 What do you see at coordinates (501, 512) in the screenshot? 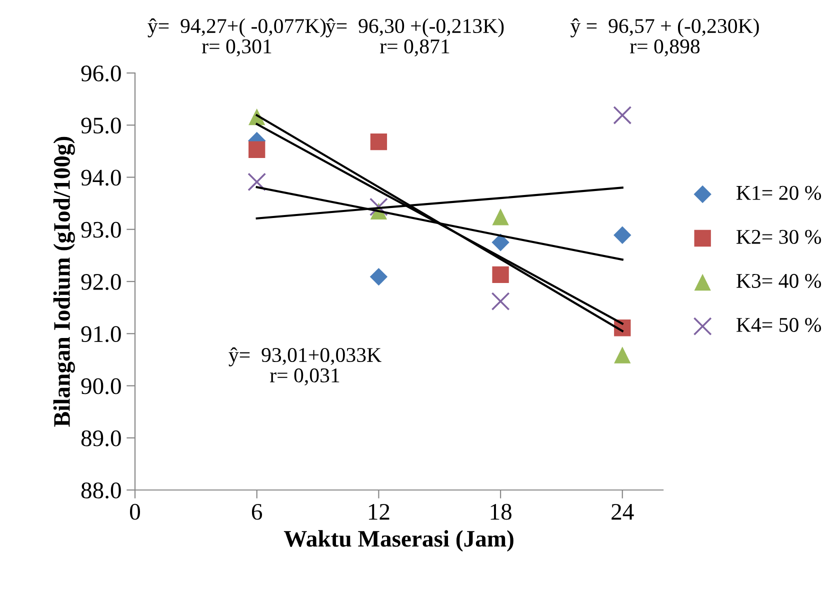
I see `x-tick-label: 18` at bounding box center [501, 512].